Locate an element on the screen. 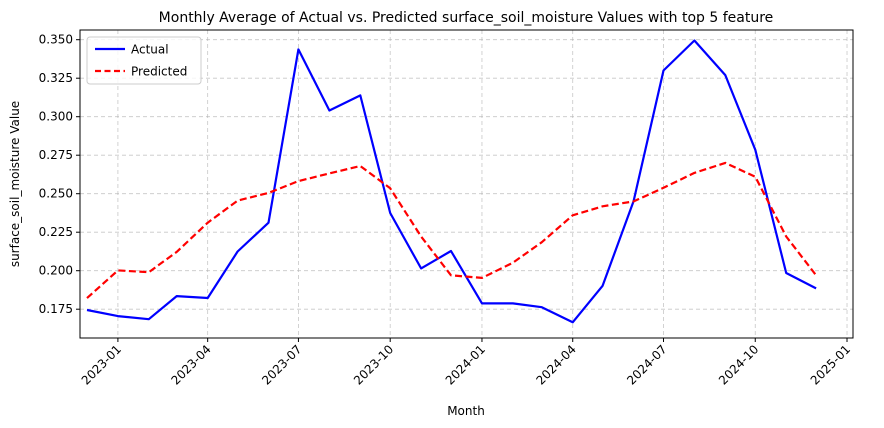  y-tick-label: 0.225 is located at coordinates (56, 232).